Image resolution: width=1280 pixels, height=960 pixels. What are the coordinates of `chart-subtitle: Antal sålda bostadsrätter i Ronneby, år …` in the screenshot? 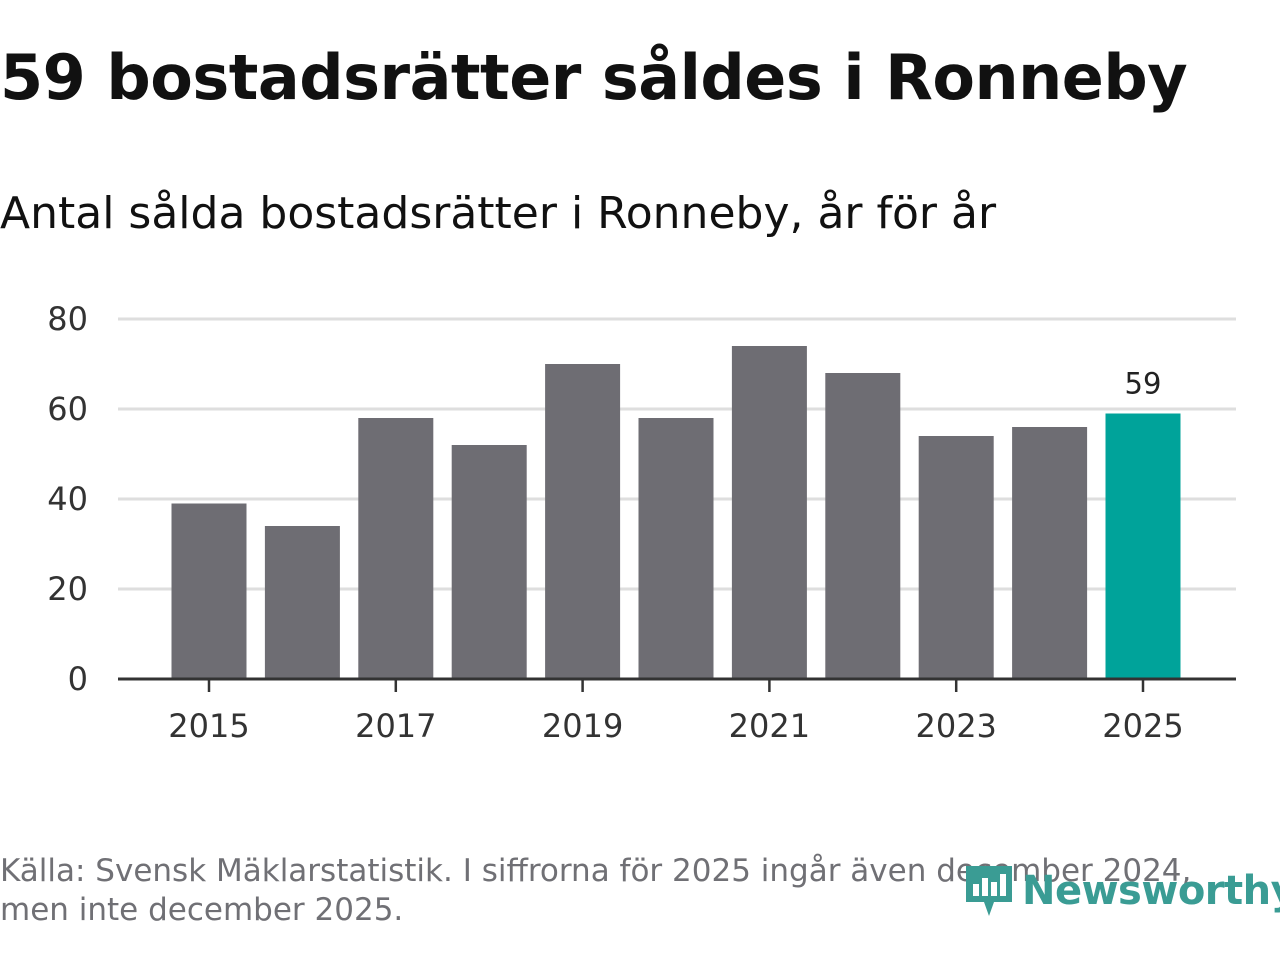 It's located at (498, 213).